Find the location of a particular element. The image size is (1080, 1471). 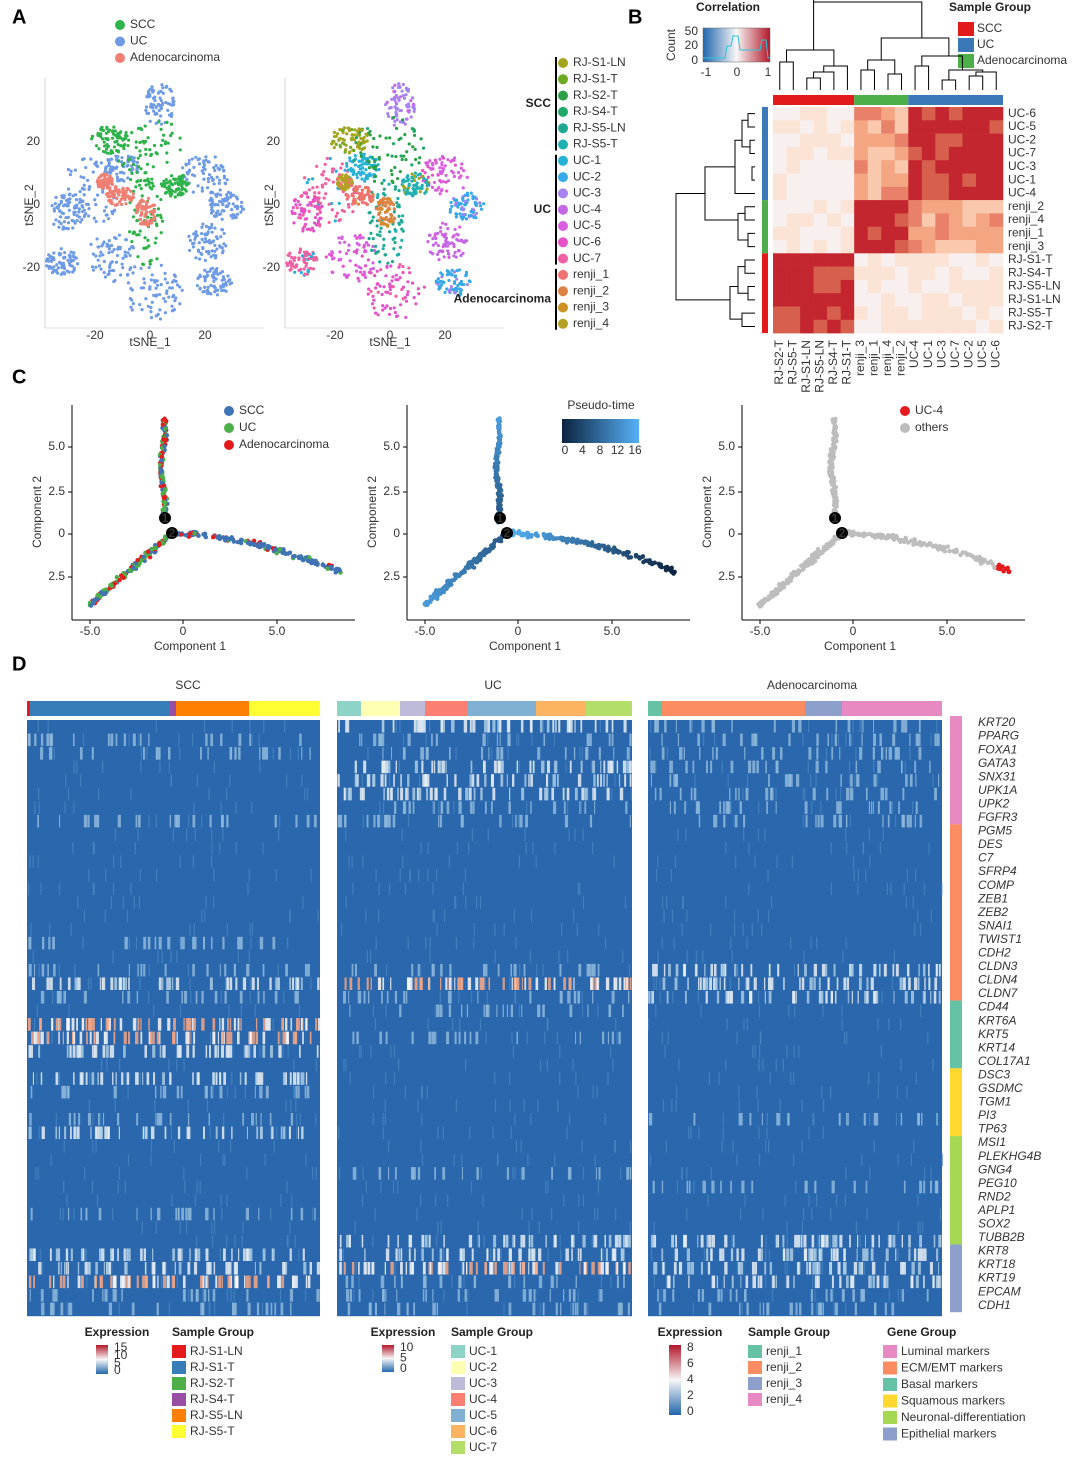

x-tick-label: -20 is located at coordinates (335, 335).